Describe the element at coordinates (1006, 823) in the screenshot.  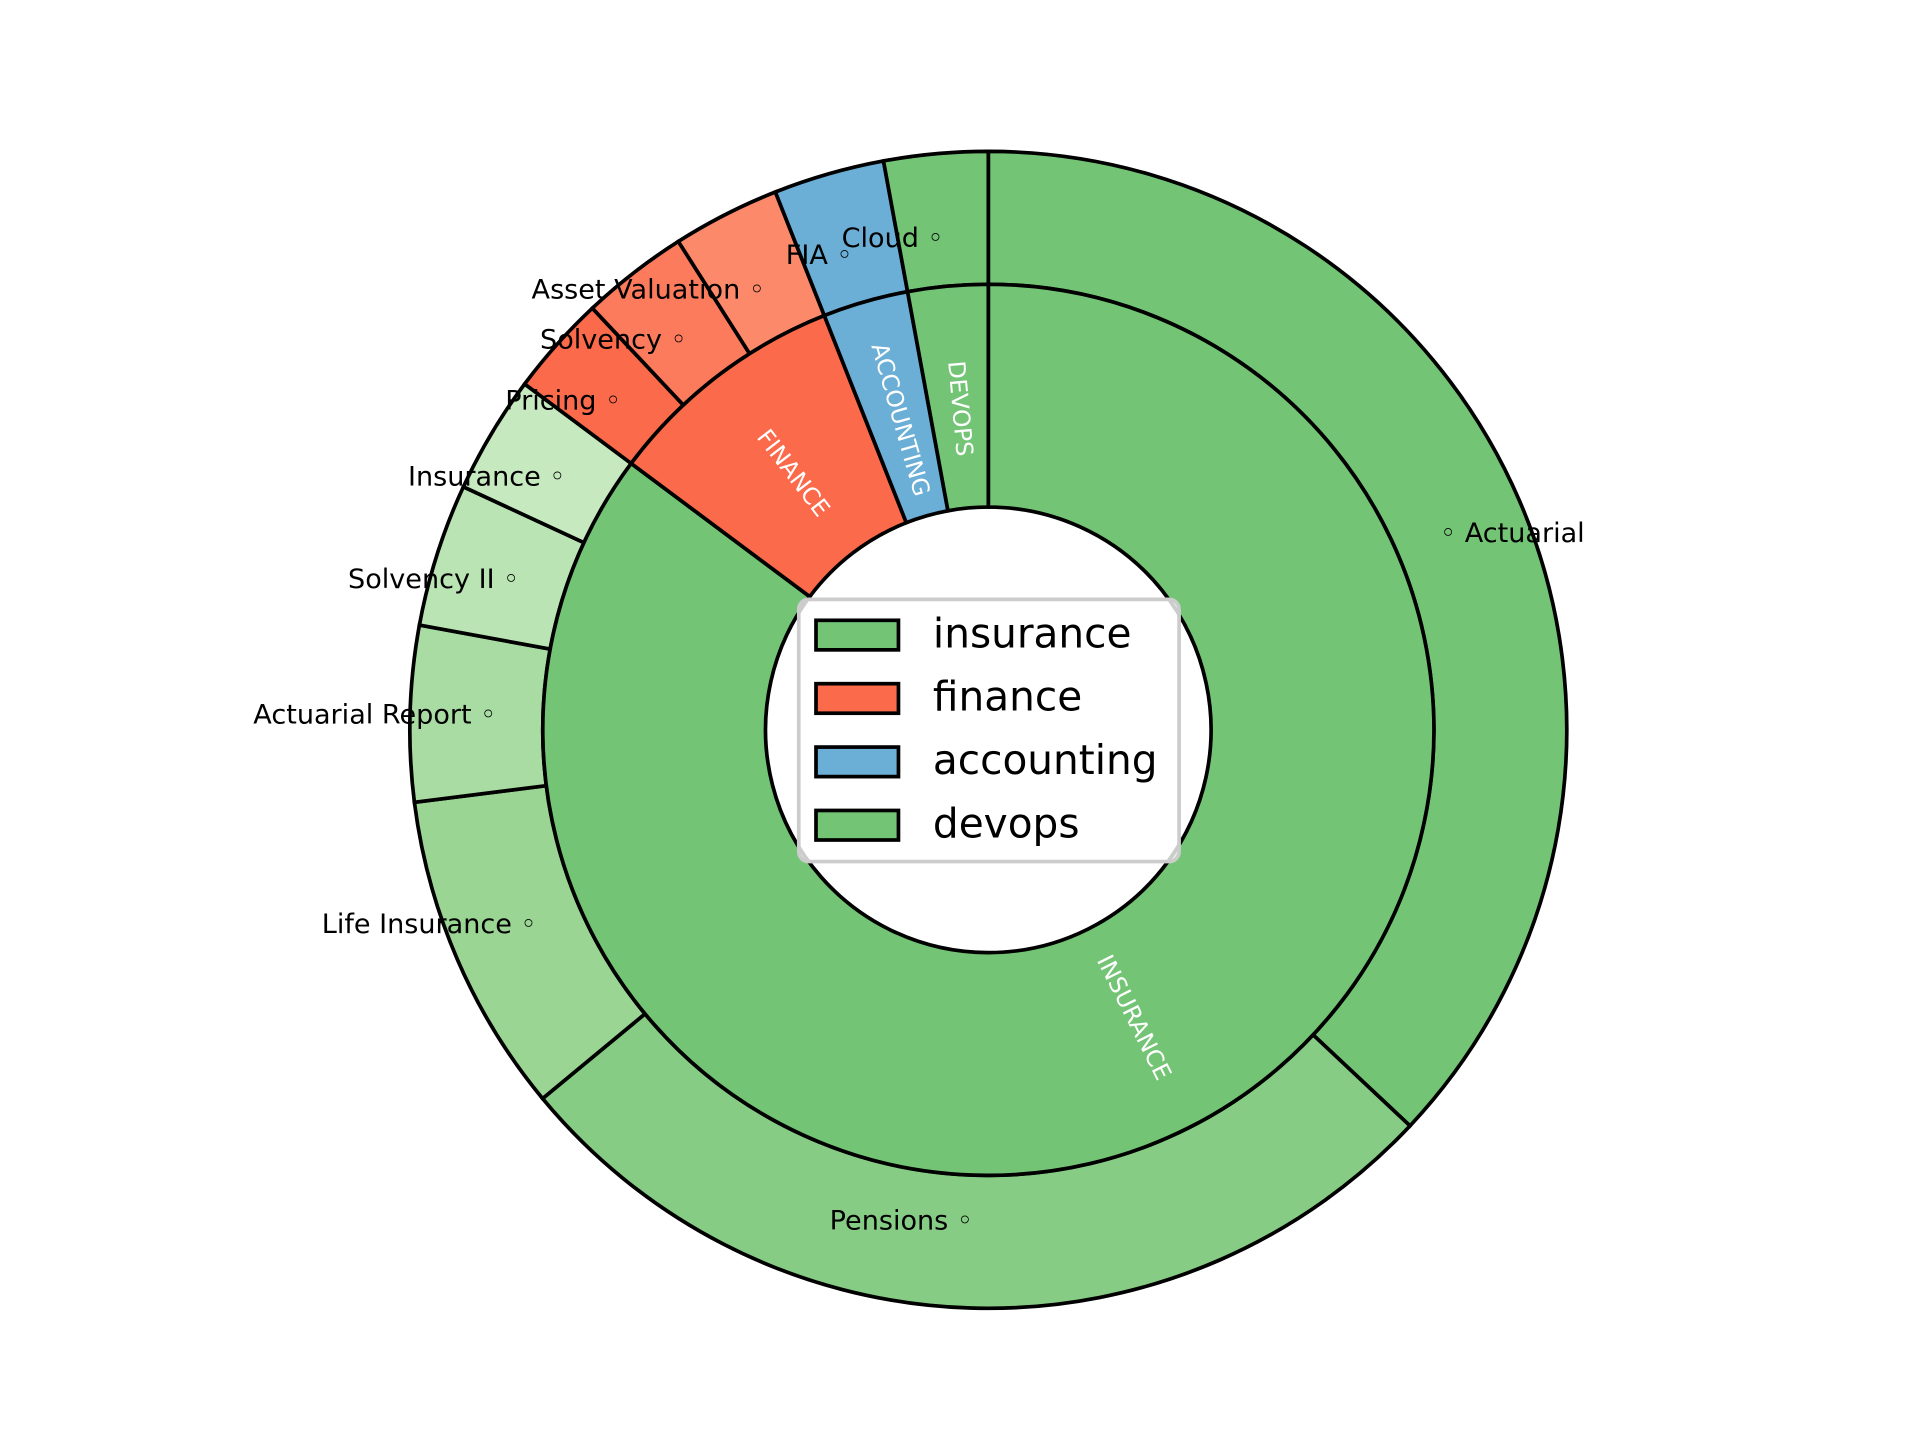
I see `legend-label: devops` at that location.